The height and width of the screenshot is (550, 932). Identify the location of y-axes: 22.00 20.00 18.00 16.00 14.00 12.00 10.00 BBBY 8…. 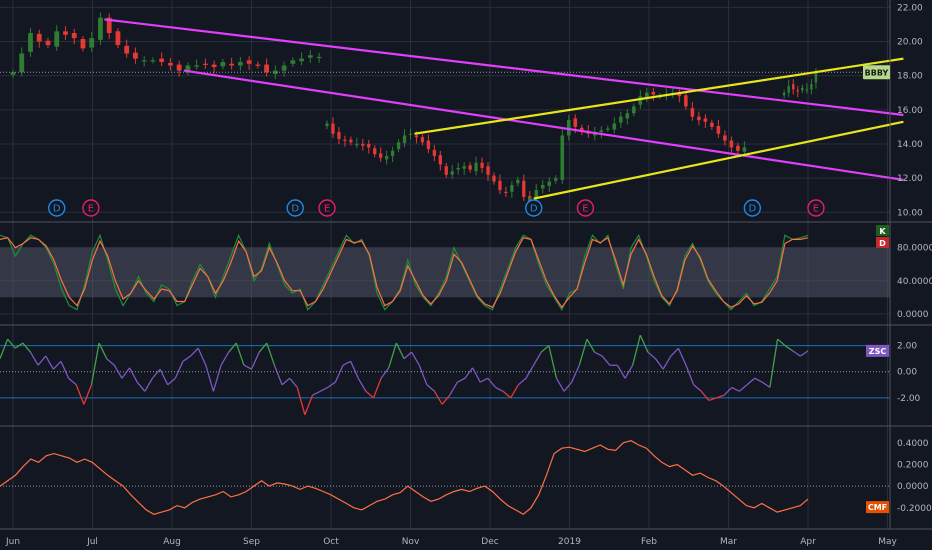
(897, 258).